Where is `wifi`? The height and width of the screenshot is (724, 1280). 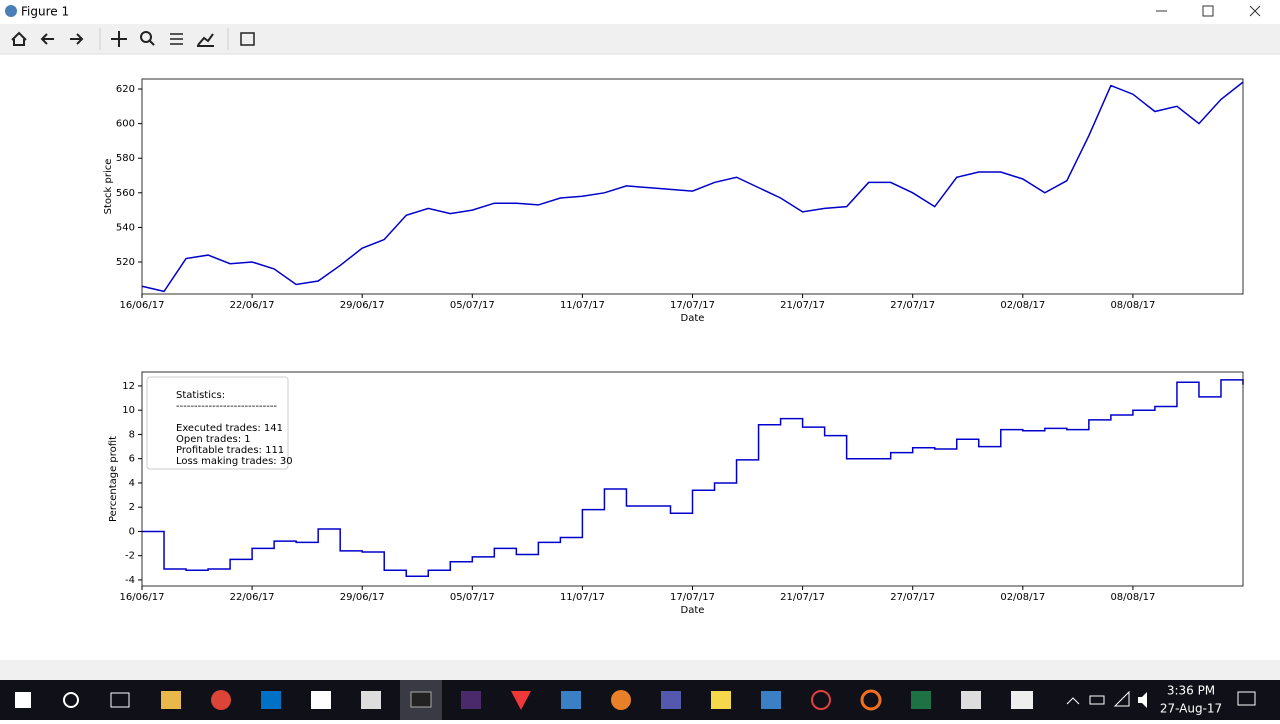
wifi is located at coordinates (1121, 698).